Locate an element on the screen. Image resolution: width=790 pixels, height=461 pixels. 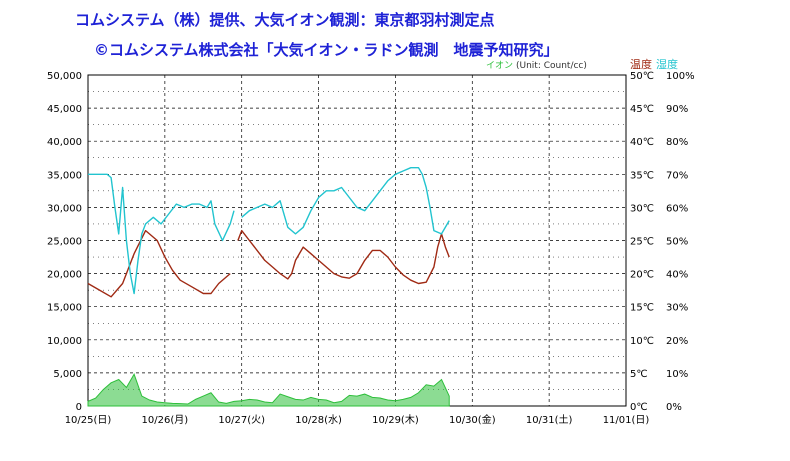
y-left-tick-label: 35,000 is located at coordinates (64, 175).